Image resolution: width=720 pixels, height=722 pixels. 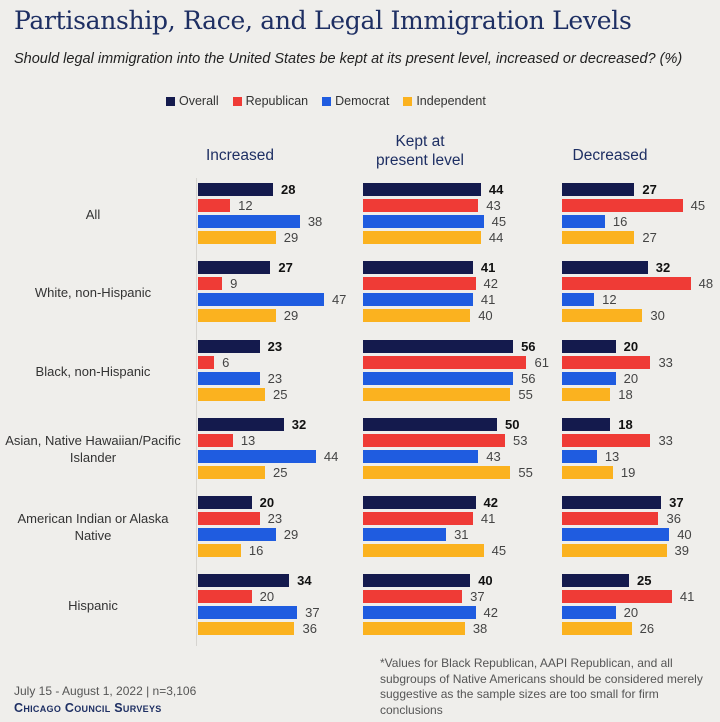 What do you see at coordinates (681, 550) in the screenshot?
I see `data-label: 39` at bounding box center [681, 550].